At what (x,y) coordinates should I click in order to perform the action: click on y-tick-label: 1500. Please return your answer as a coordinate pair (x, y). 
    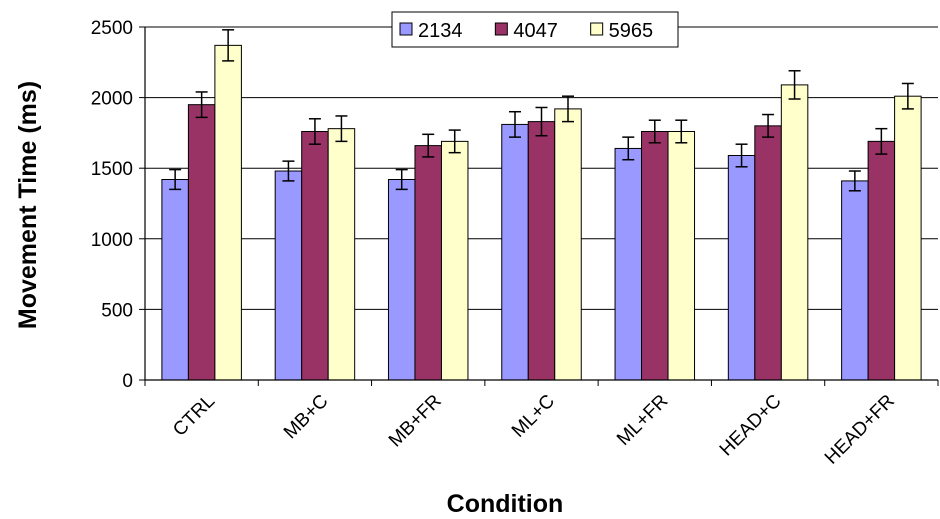
    Looking at the image, I should click on (112, 169).